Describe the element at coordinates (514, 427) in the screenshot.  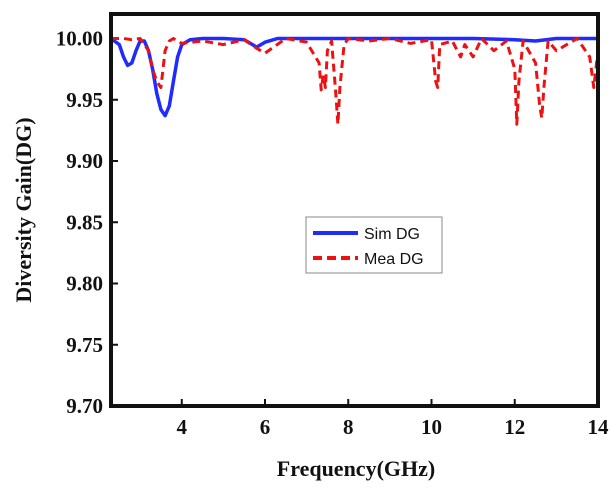
I see `x-tick-label: 12` at that location.